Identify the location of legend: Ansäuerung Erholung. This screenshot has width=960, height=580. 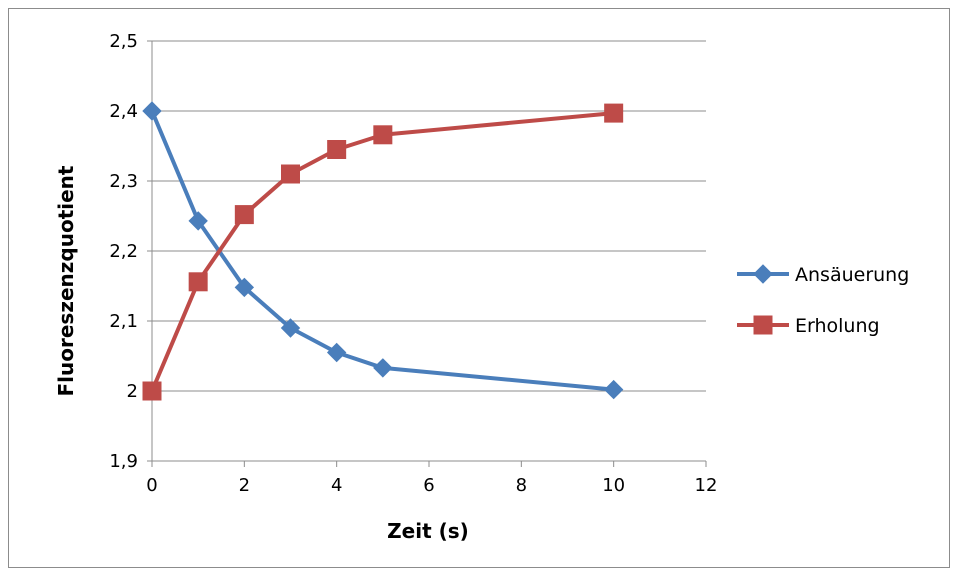
(823, 300).